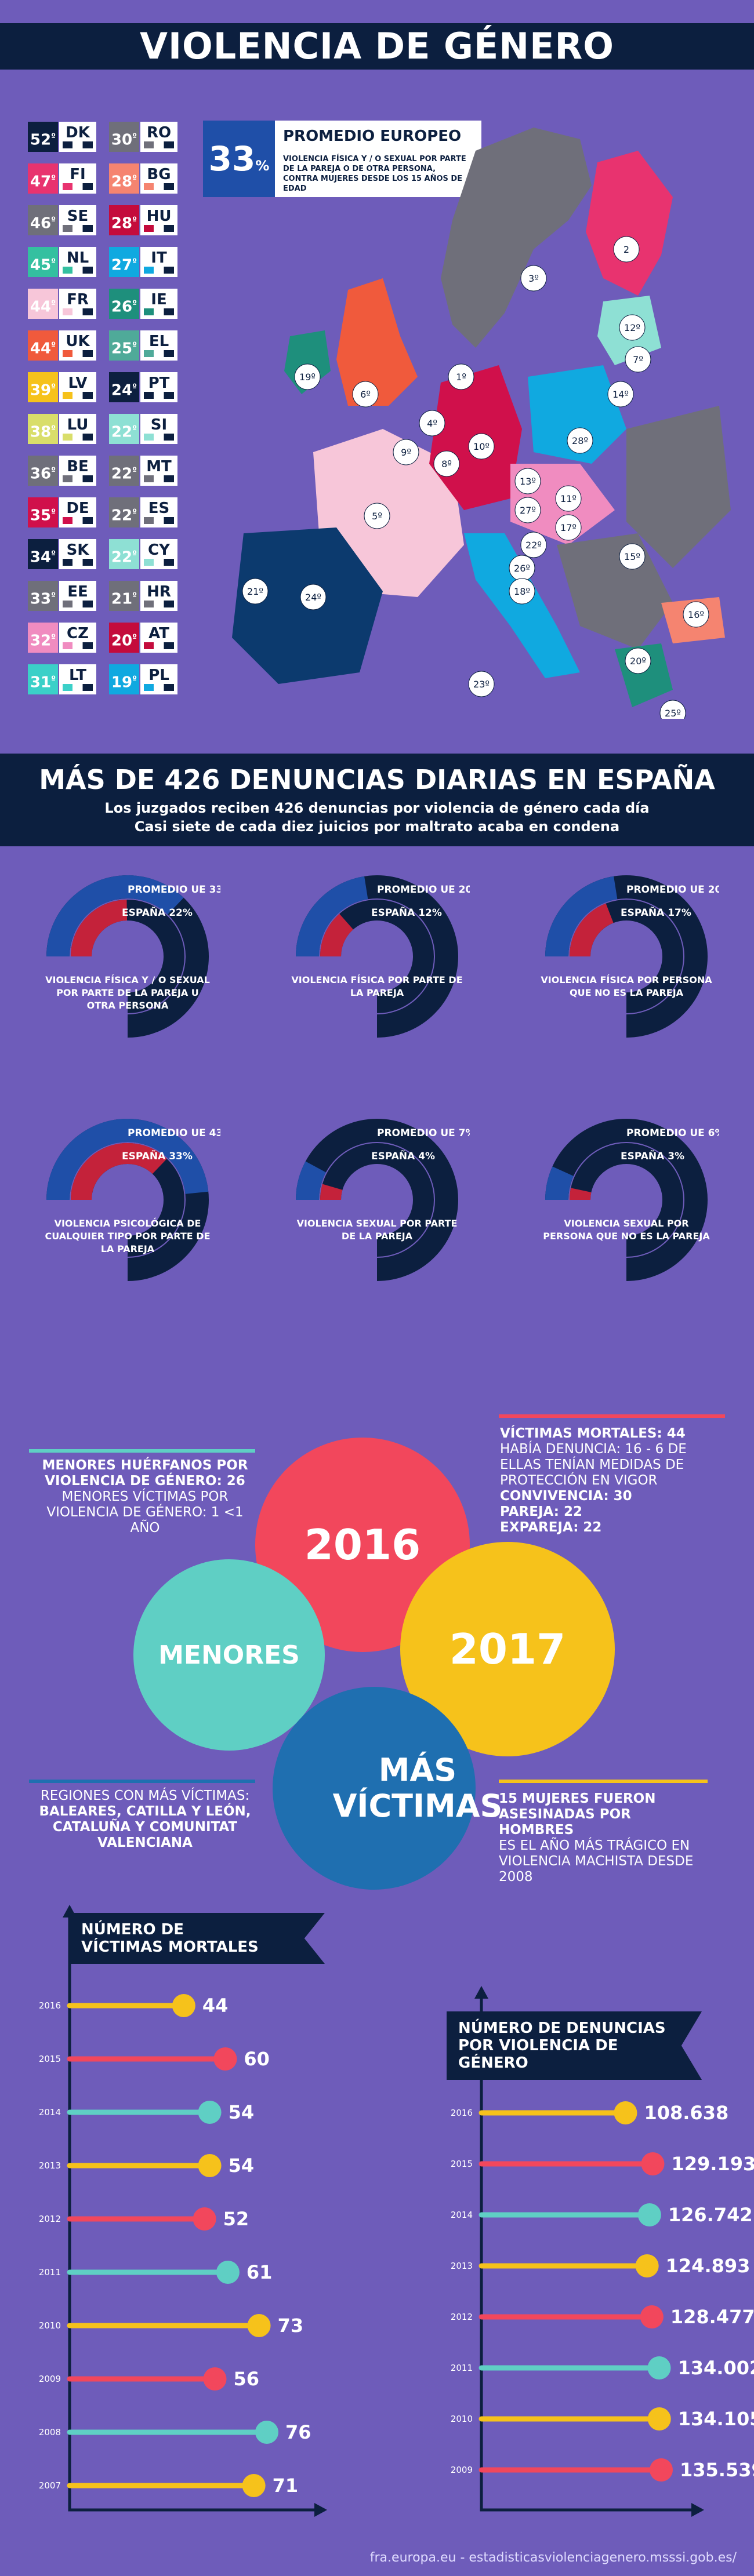  Describe the element at coordinates (124, 137) in the screenshot. I see `country-pct-ro: 30º` at that location.